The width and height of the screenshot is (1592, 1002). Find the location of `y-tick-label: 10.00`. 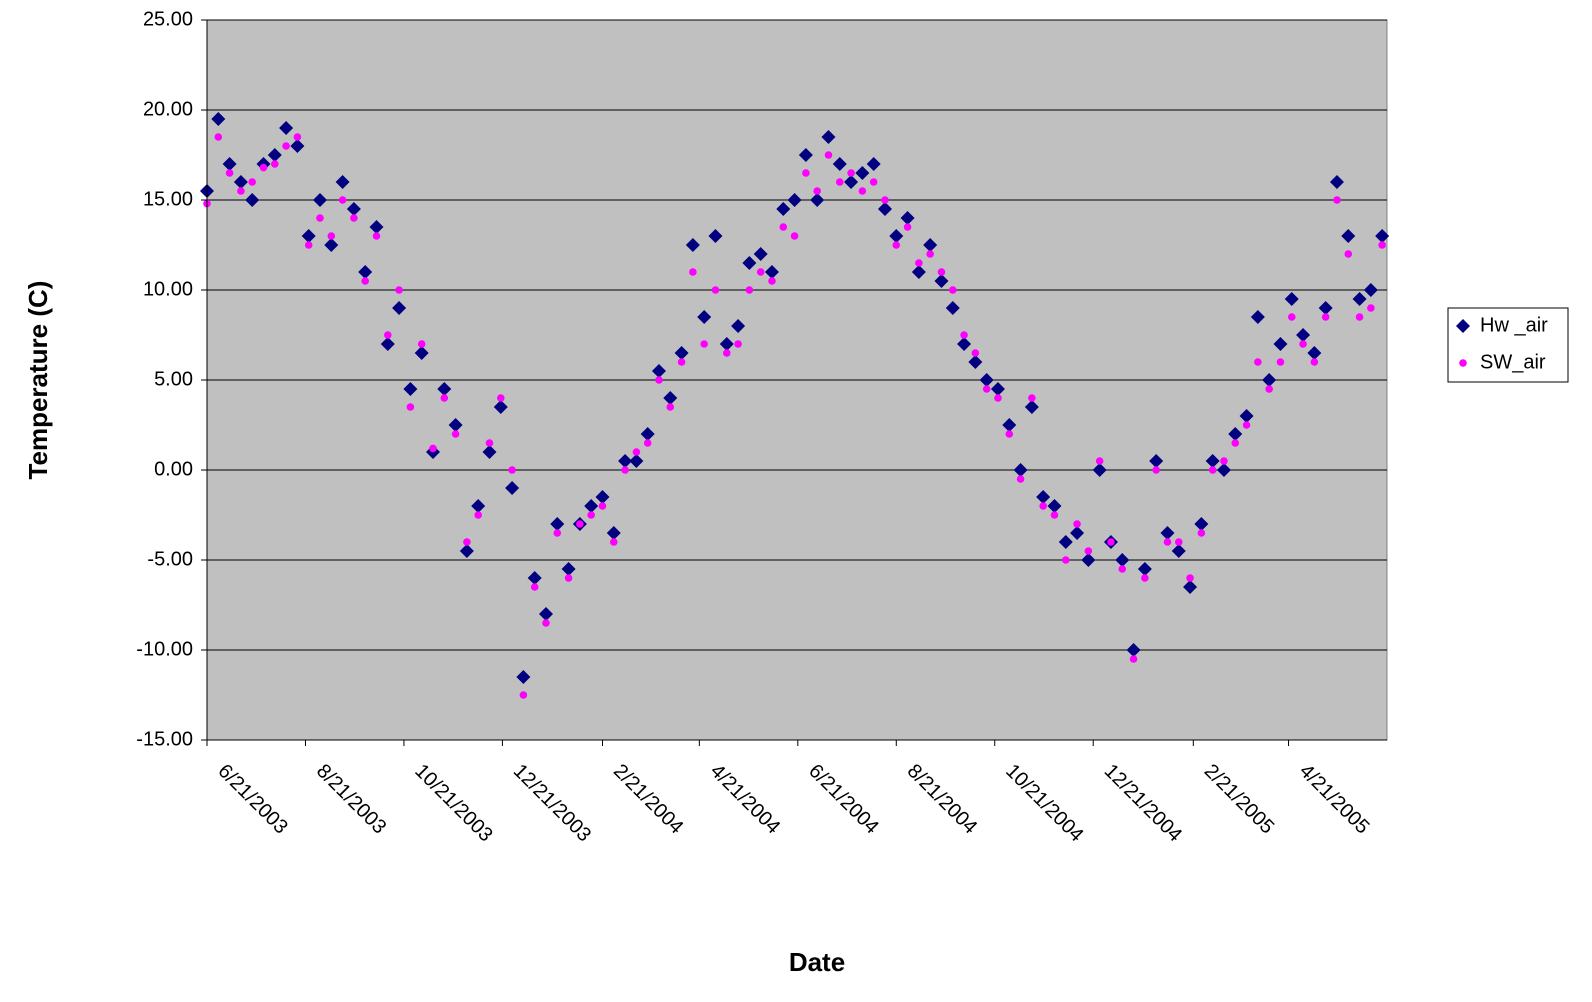

y-tick-label: 10.00 is located at coordinates (168, 289).